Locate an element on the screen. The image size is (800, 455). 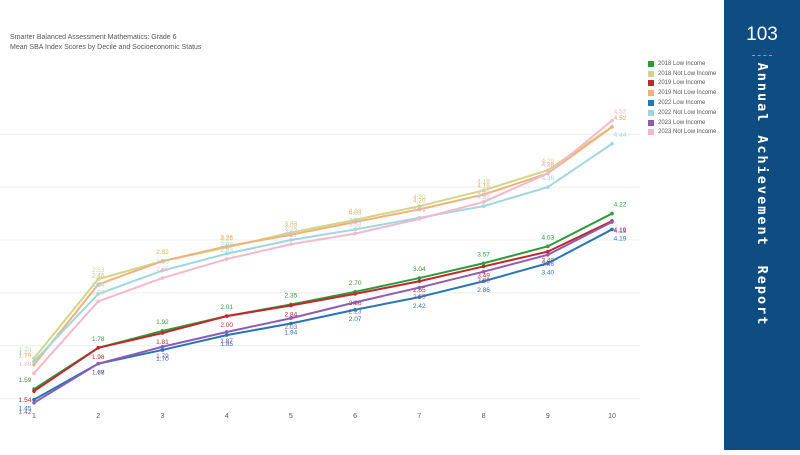
data-label: 2.93 is located at coordinates (226, 250).